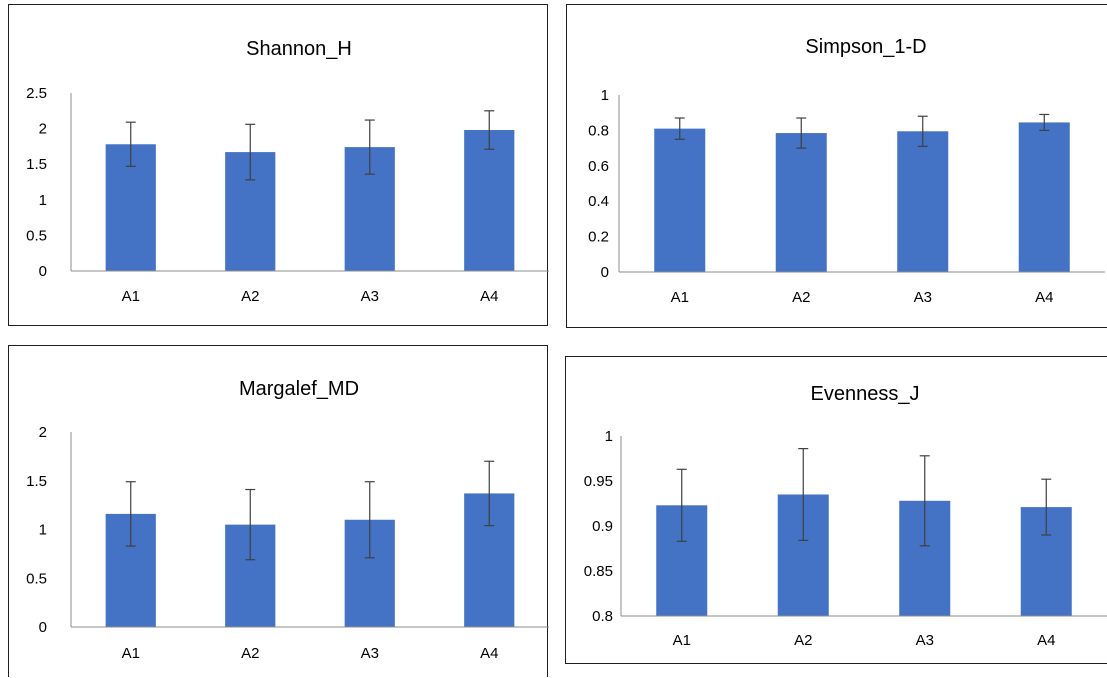 Image resolution: width=1107 pixels, height=678 pixels. What do you see at coordinates (43, 627) in the screenshot?
I see `margalef-md-y-tick-label: 0` at bounding box center [43, 627].